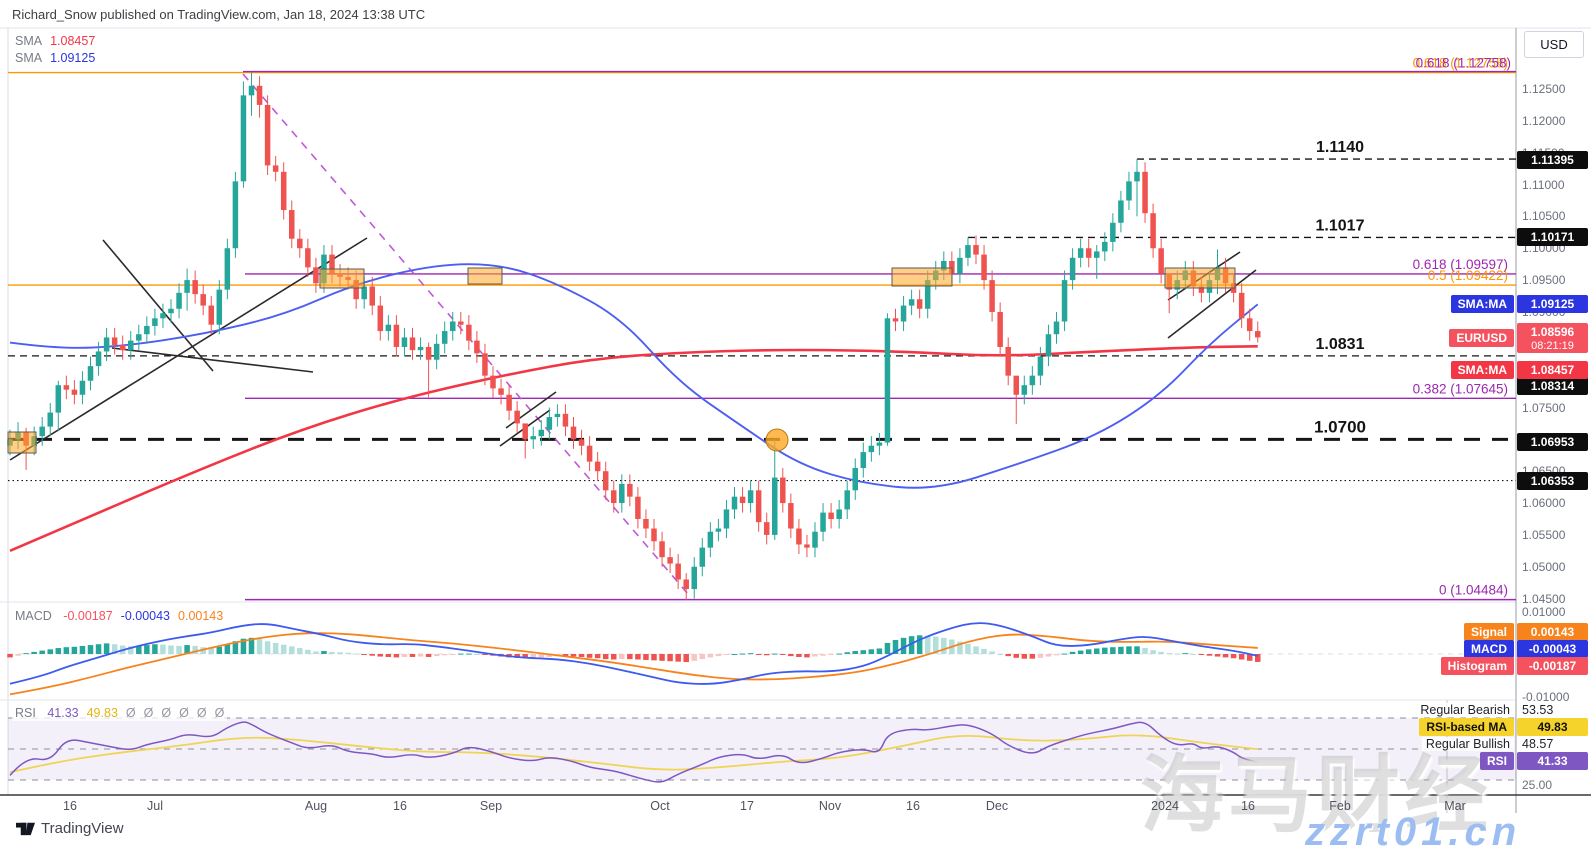 The height and width of the screenshot is (857, 1591). Describe the element at coordinates (316, 806) in the screenshot. I see `time-axis-label: Aug` at that location.